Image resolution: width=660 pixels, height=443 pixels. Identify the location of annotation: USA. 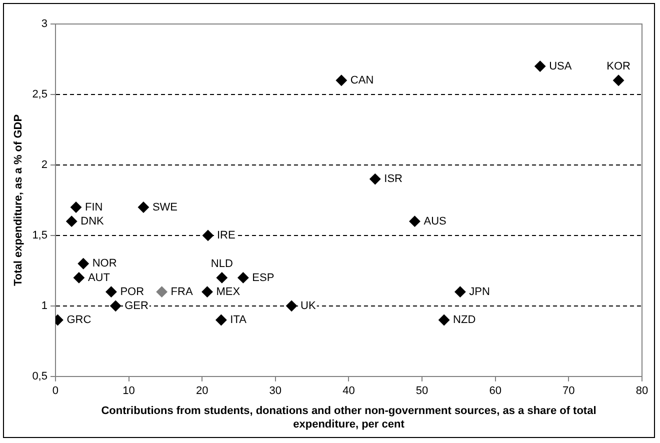
(560, 66).